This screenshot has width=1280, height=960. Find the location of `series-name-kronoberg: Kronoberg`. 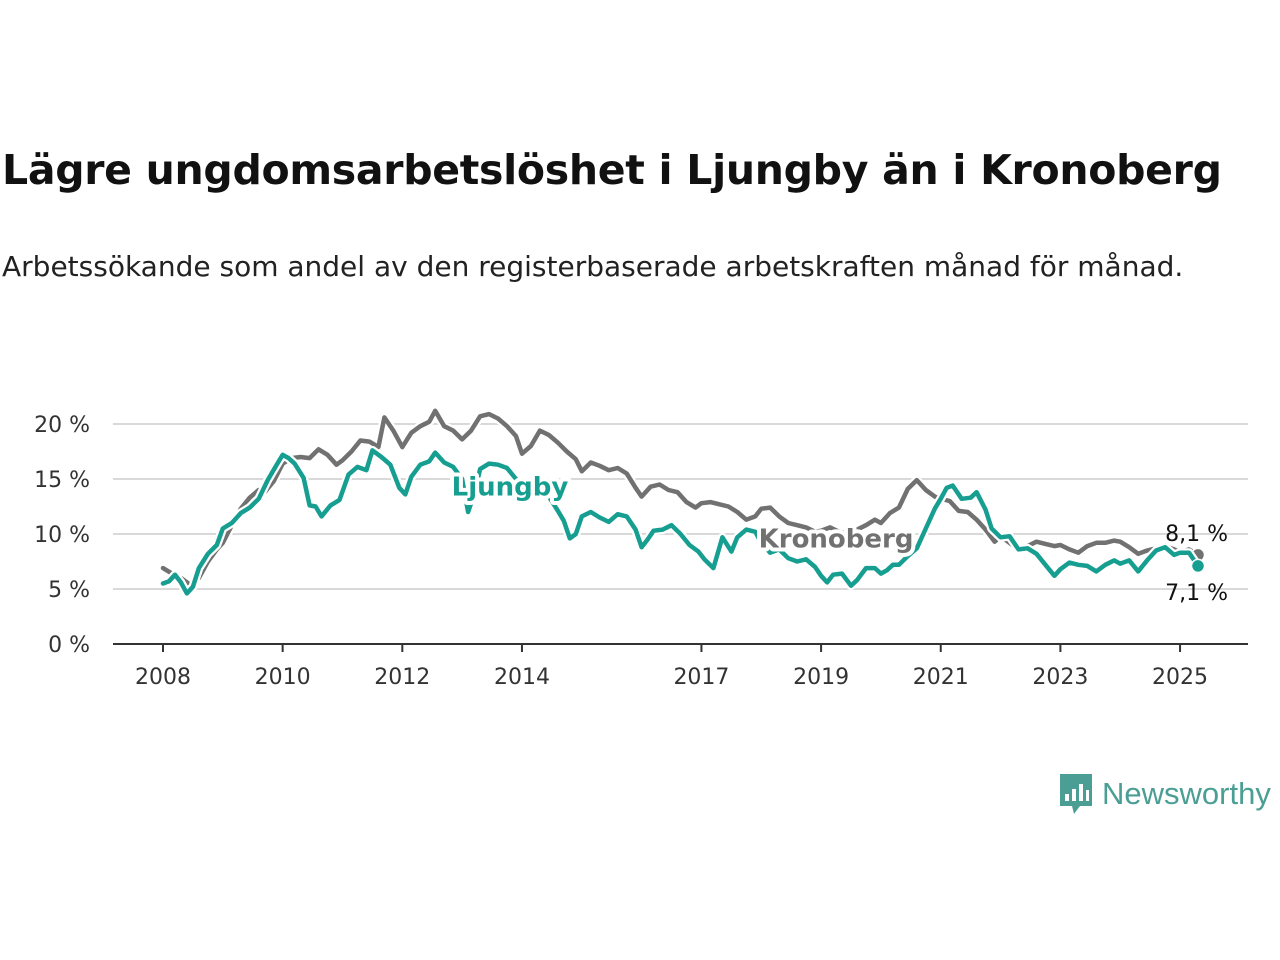

series-name-kronoberg: Kronoberg is located at coordinates (836, 539).